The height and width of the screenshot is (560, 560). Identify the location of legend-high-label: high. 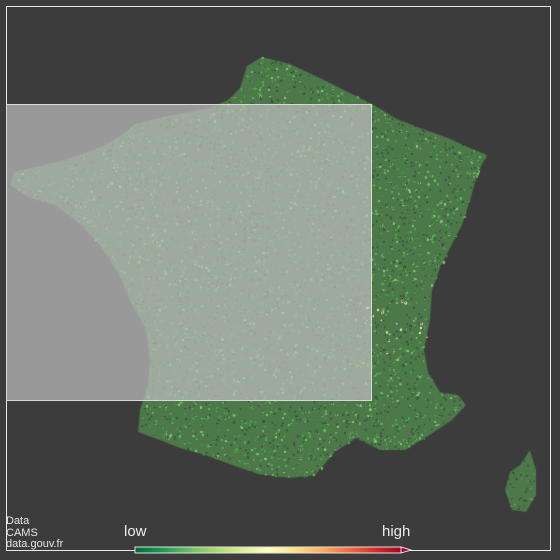
(396, 531).